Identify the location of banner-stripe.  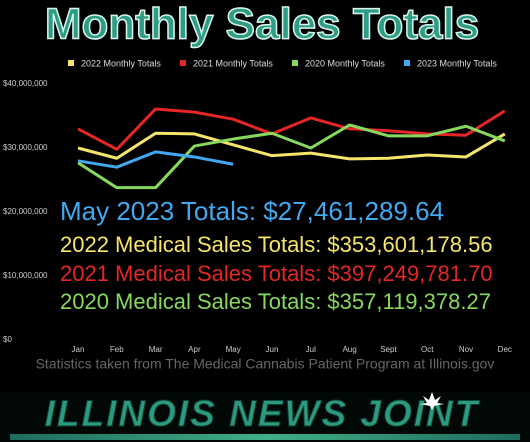
(265, 437).